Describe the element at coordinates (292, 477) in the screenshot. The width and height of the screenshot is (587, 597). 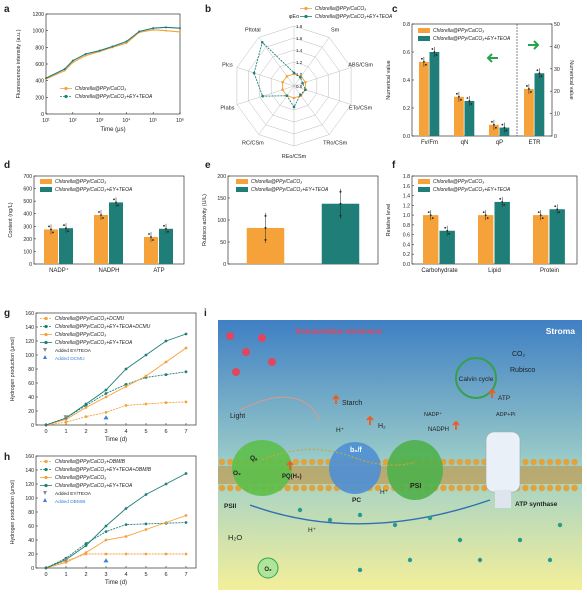
I see `pq-label: PQ(H₂)` at that location.